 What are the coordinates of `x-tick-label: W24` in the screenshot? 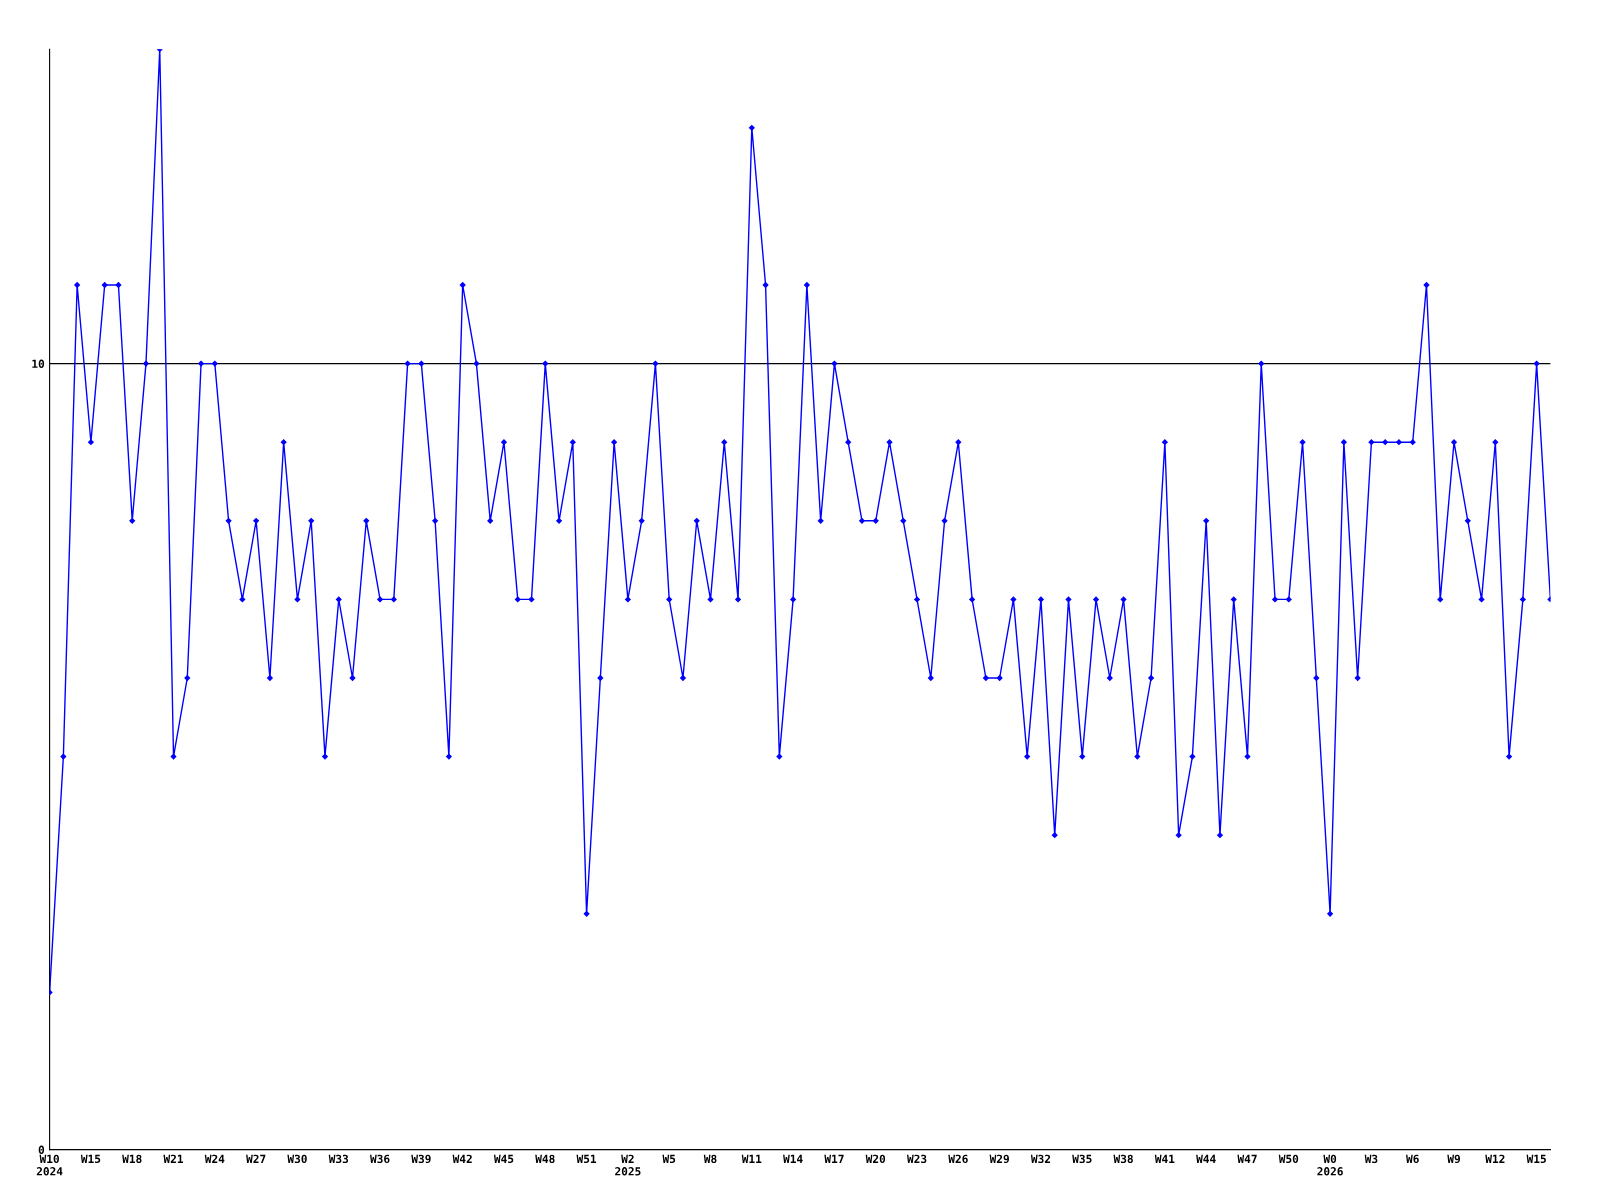 It's located at (214, 1158).